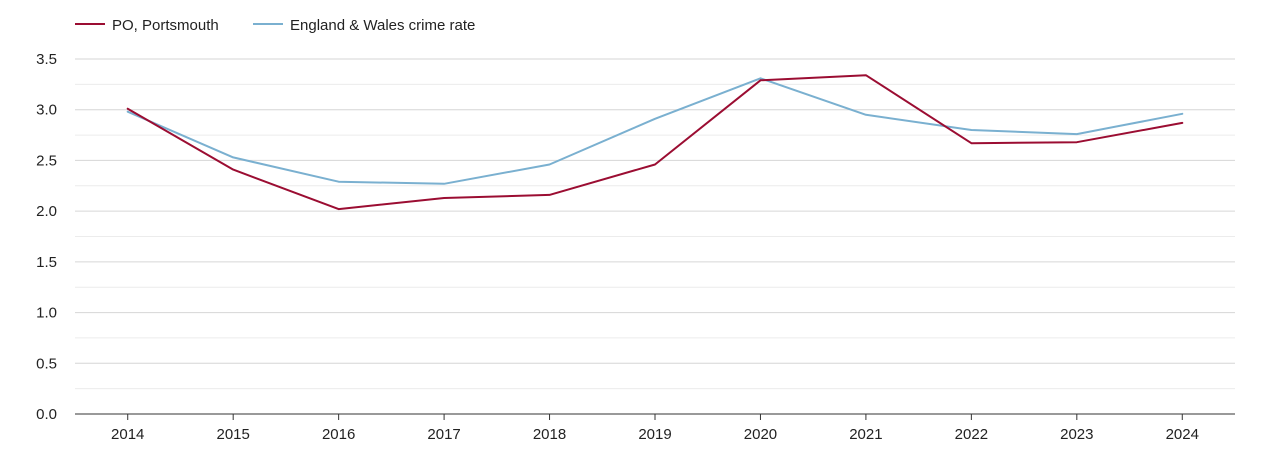  I want to click on y-tick-label: 2.5, so click(46, 160).